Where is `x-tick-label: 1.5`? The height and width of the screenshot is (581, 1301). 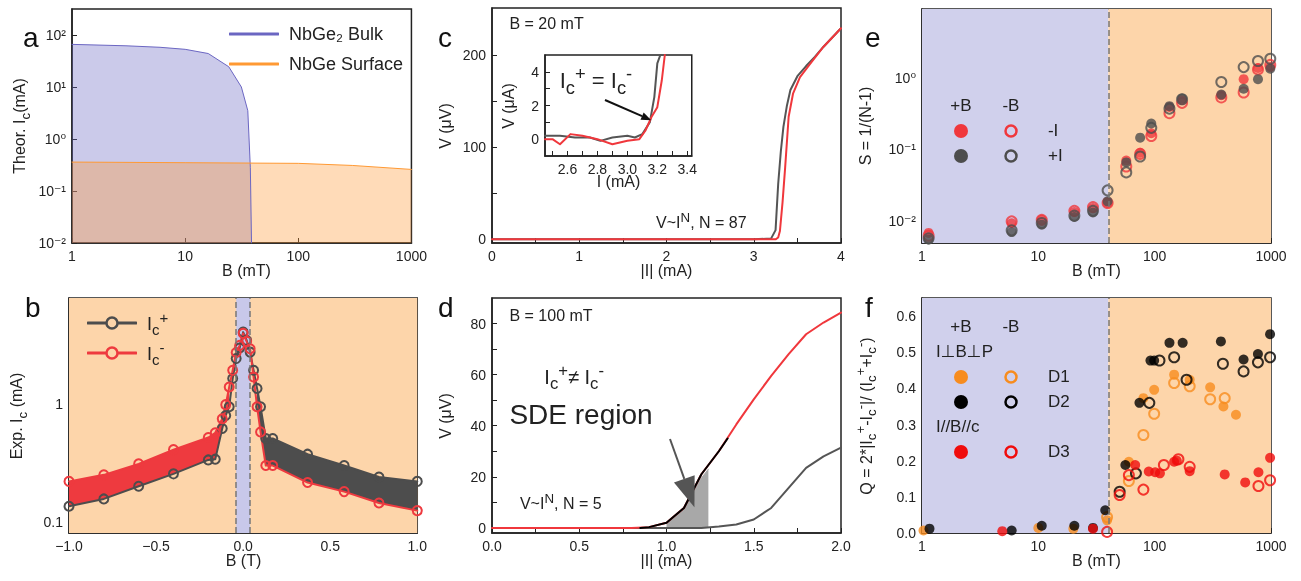 x-tick-label: 1.5 is located at coordinates (754, 546).